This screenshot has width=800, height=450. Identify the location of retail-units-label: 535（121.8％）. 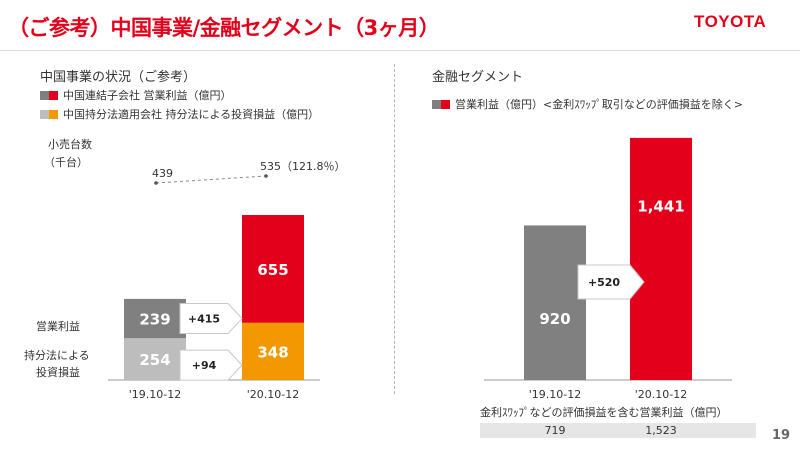
(303, 166).